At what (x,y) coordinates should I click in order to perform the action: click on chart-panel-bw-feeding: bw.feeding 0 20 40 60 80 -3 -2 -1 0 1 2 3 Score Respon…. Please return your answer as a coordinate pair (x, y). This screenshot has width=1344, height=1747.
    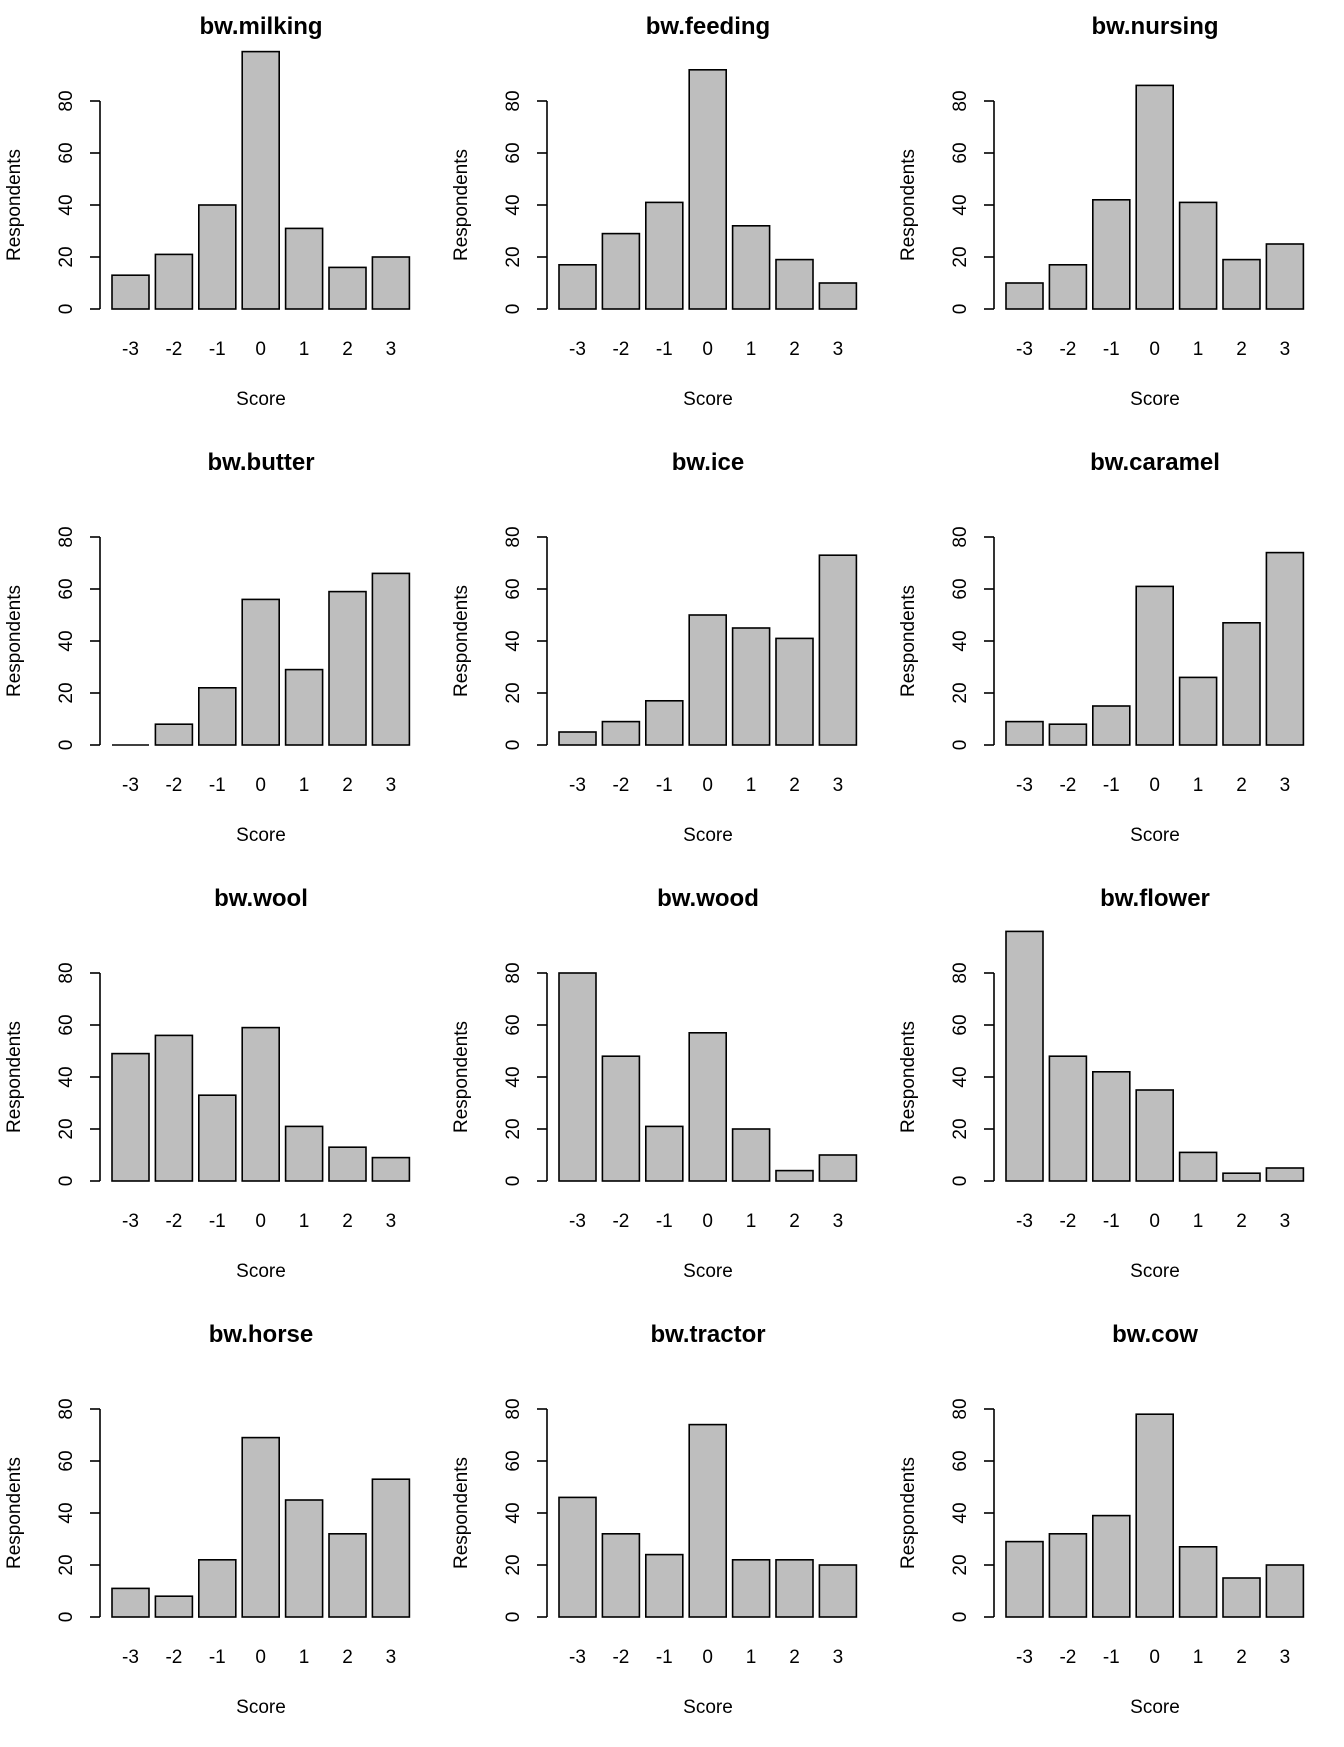
    Looking at the image, I should click on (654, 211).